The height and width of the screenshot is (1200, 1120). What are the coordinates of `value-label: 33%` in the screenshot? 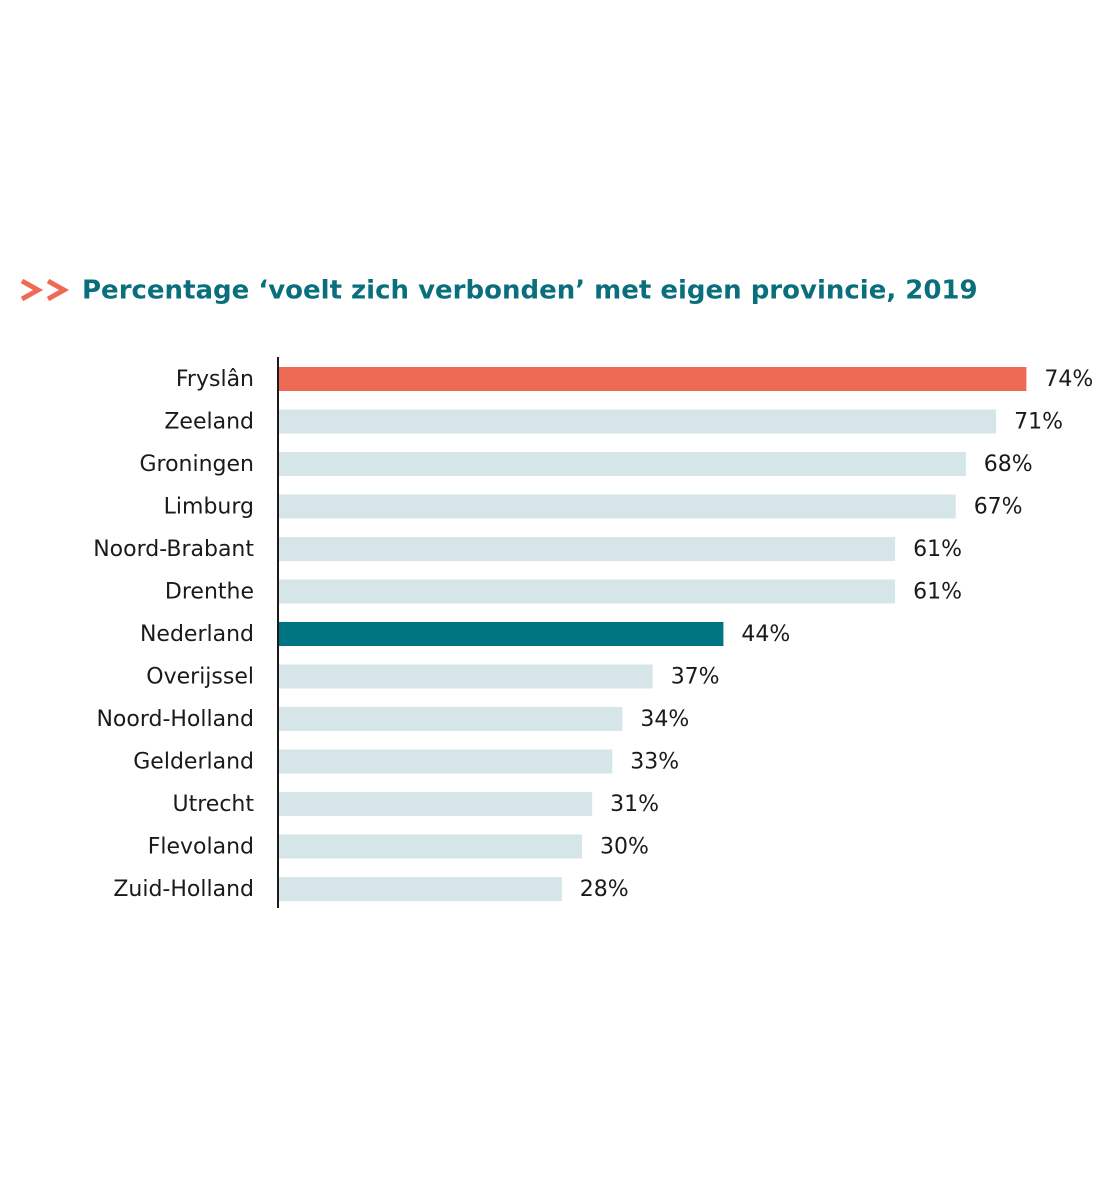 It's located at (654, 762).